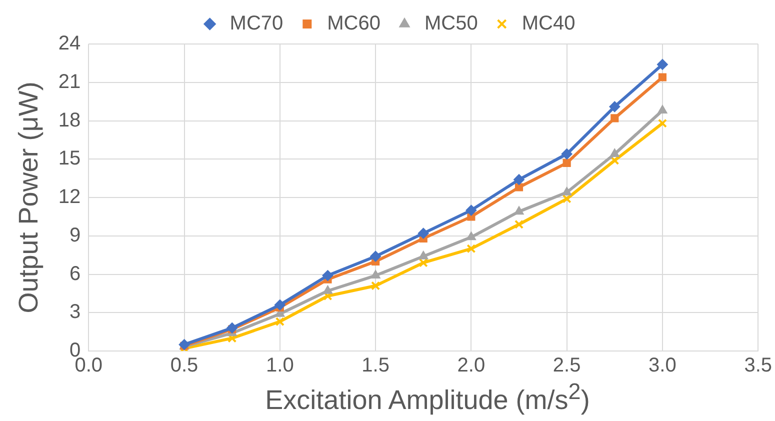 This screenshot has width=775, height=421. Describe the element at coordinates (280, 365) in the screenshot. I see `x-tick-label: 1.0` at that location.